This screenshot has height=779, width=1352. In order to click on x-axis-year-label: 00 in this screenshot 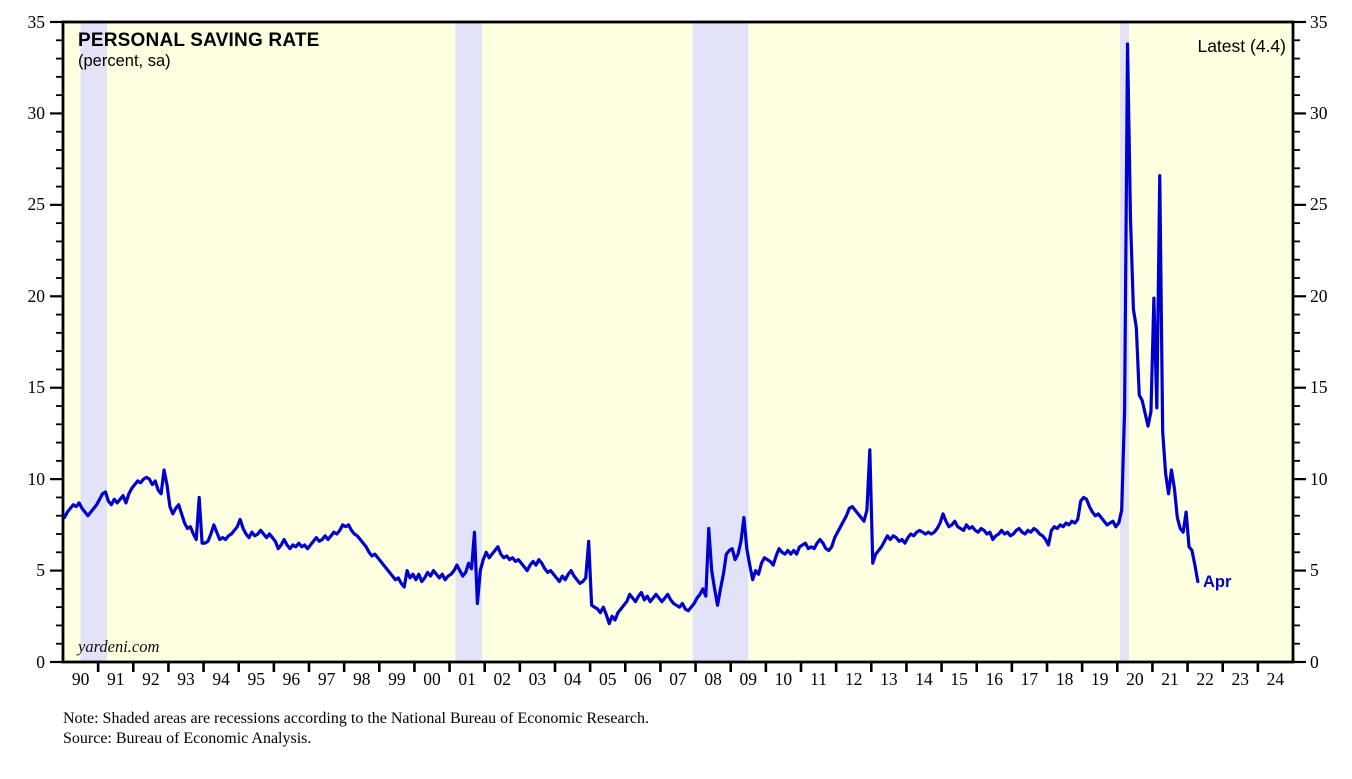, I will do `click(432, 679)`.